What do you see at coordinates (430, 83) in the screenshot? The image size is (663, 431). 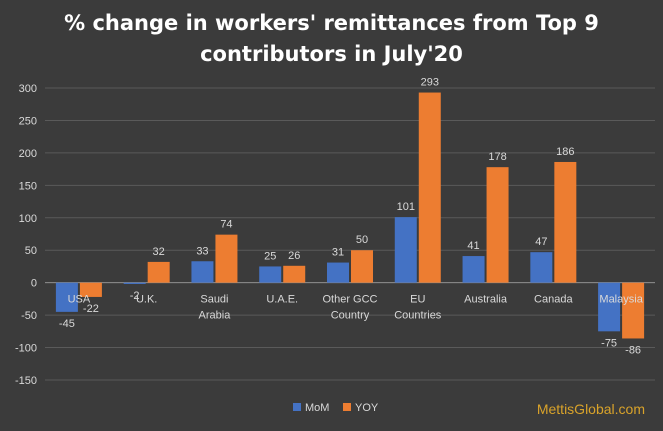 I see `data-label-yoy-5: 293` at bounding box center [430, 83].